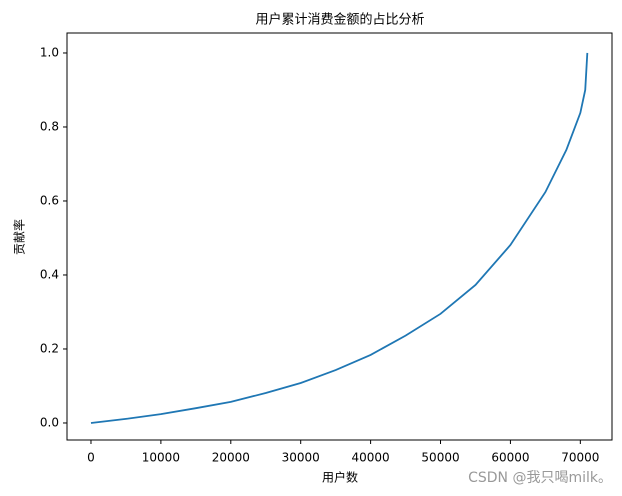 The width and height of the screenshot is (622, 496). Describe the element at coordinates (339, 20) in the screenshot. I see `chart-title: 用户累计消费金额的占比分析` at that location.